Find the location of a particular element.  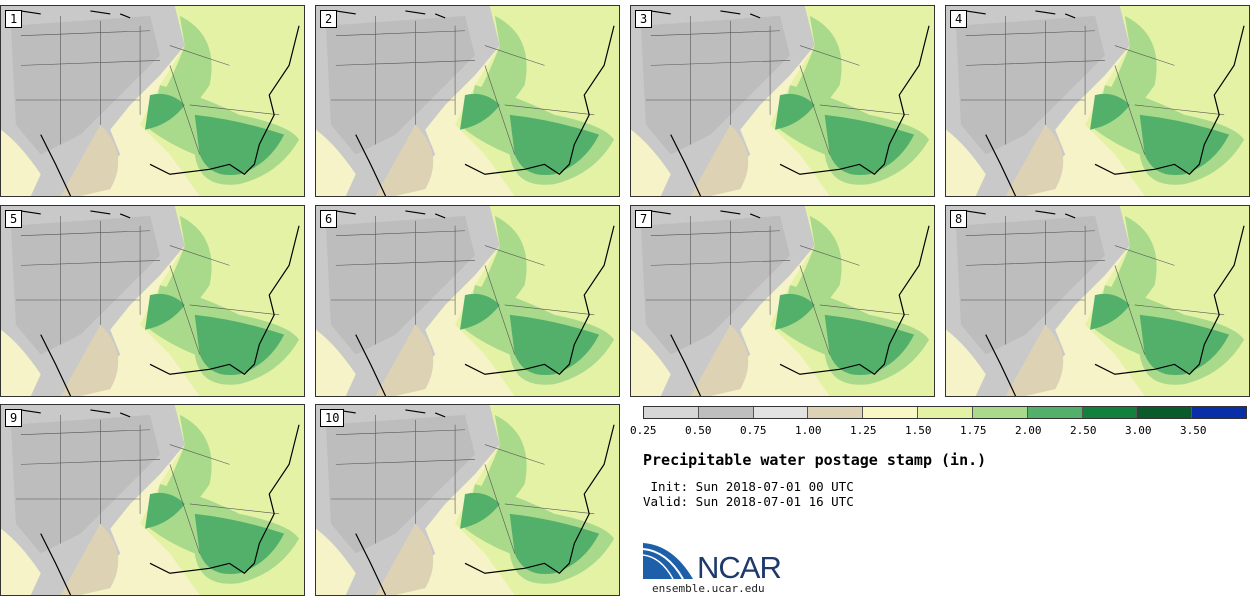

map-panel: 7 is located at coordinates (782, 301).